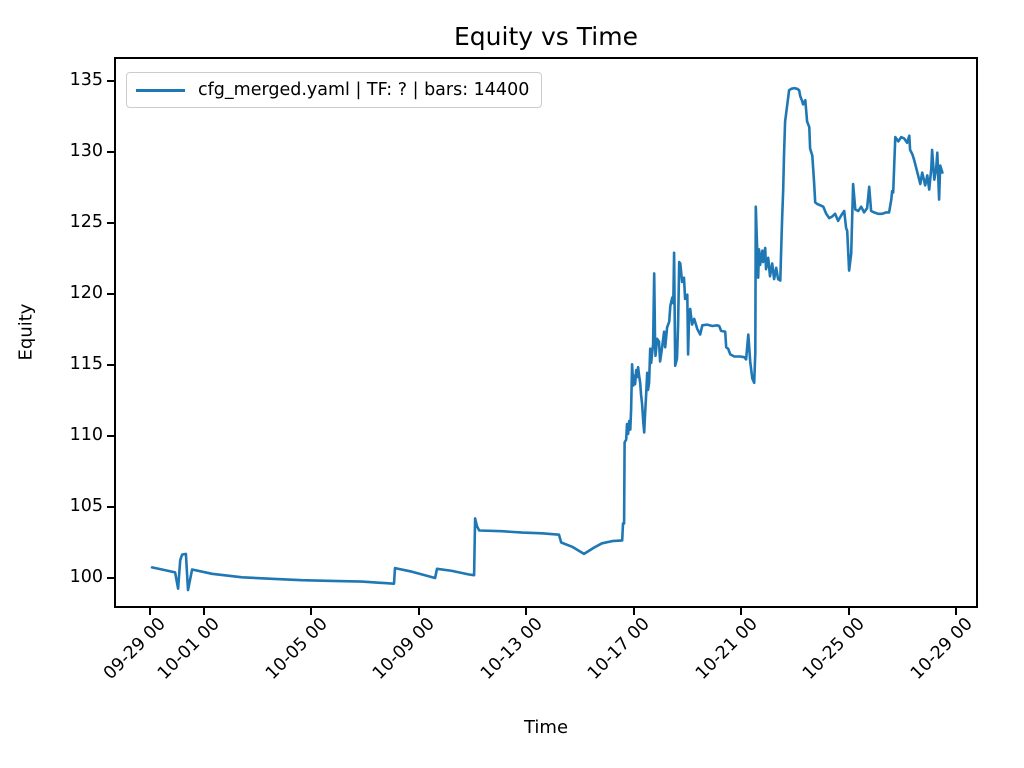 The width and height of the screenshot is (1024, 768). What do you see at coordinates (511, 649) in the screenshot?
I see `x-tick-label: 10-13 00` at bounding box center [511, 649].